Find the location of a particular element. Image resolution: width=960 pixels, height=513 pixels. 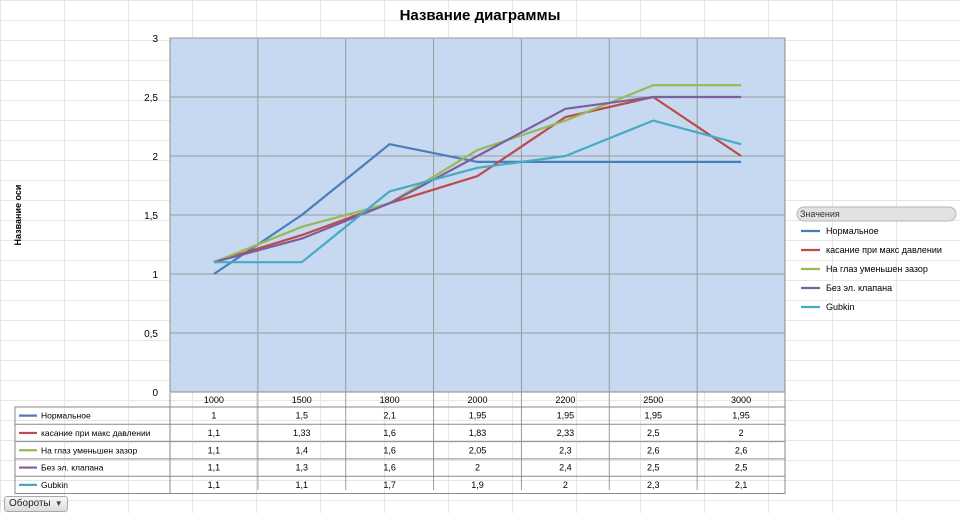

x-tick-label: 3000 is located at coordinates (741, 400).